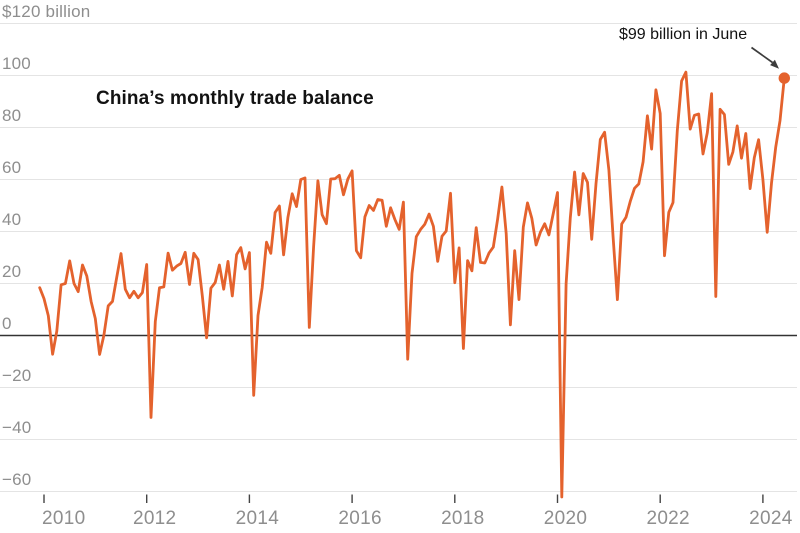 This screenshot has width=800, height=533. What do you see at coordinates (17, 375) in the screenshot?
I see `y-axis-label: −20` at bounding box center [17, 375].